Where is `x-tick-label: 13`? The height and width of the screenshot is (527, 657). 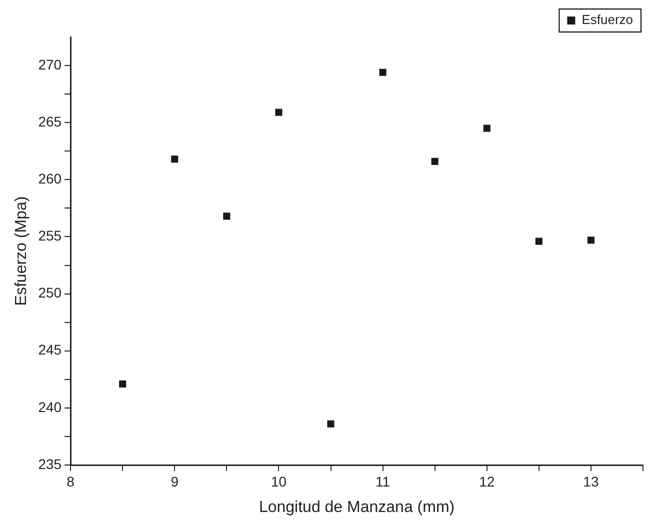
x-tick-label: 13 is located at coordinates (591, 481).